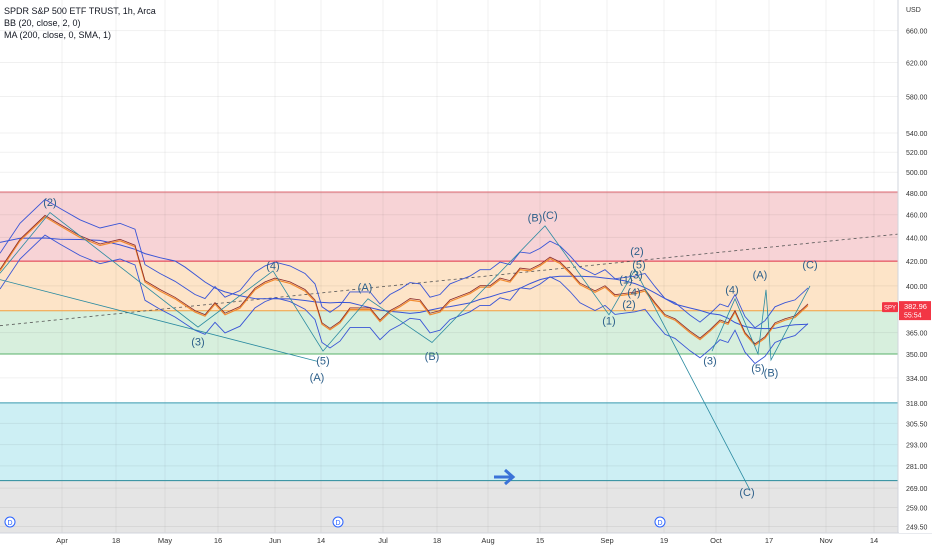 The height and width of the screenshot is (550, 932). I want to click on x-tick-label: Nov, so click(826, 540).